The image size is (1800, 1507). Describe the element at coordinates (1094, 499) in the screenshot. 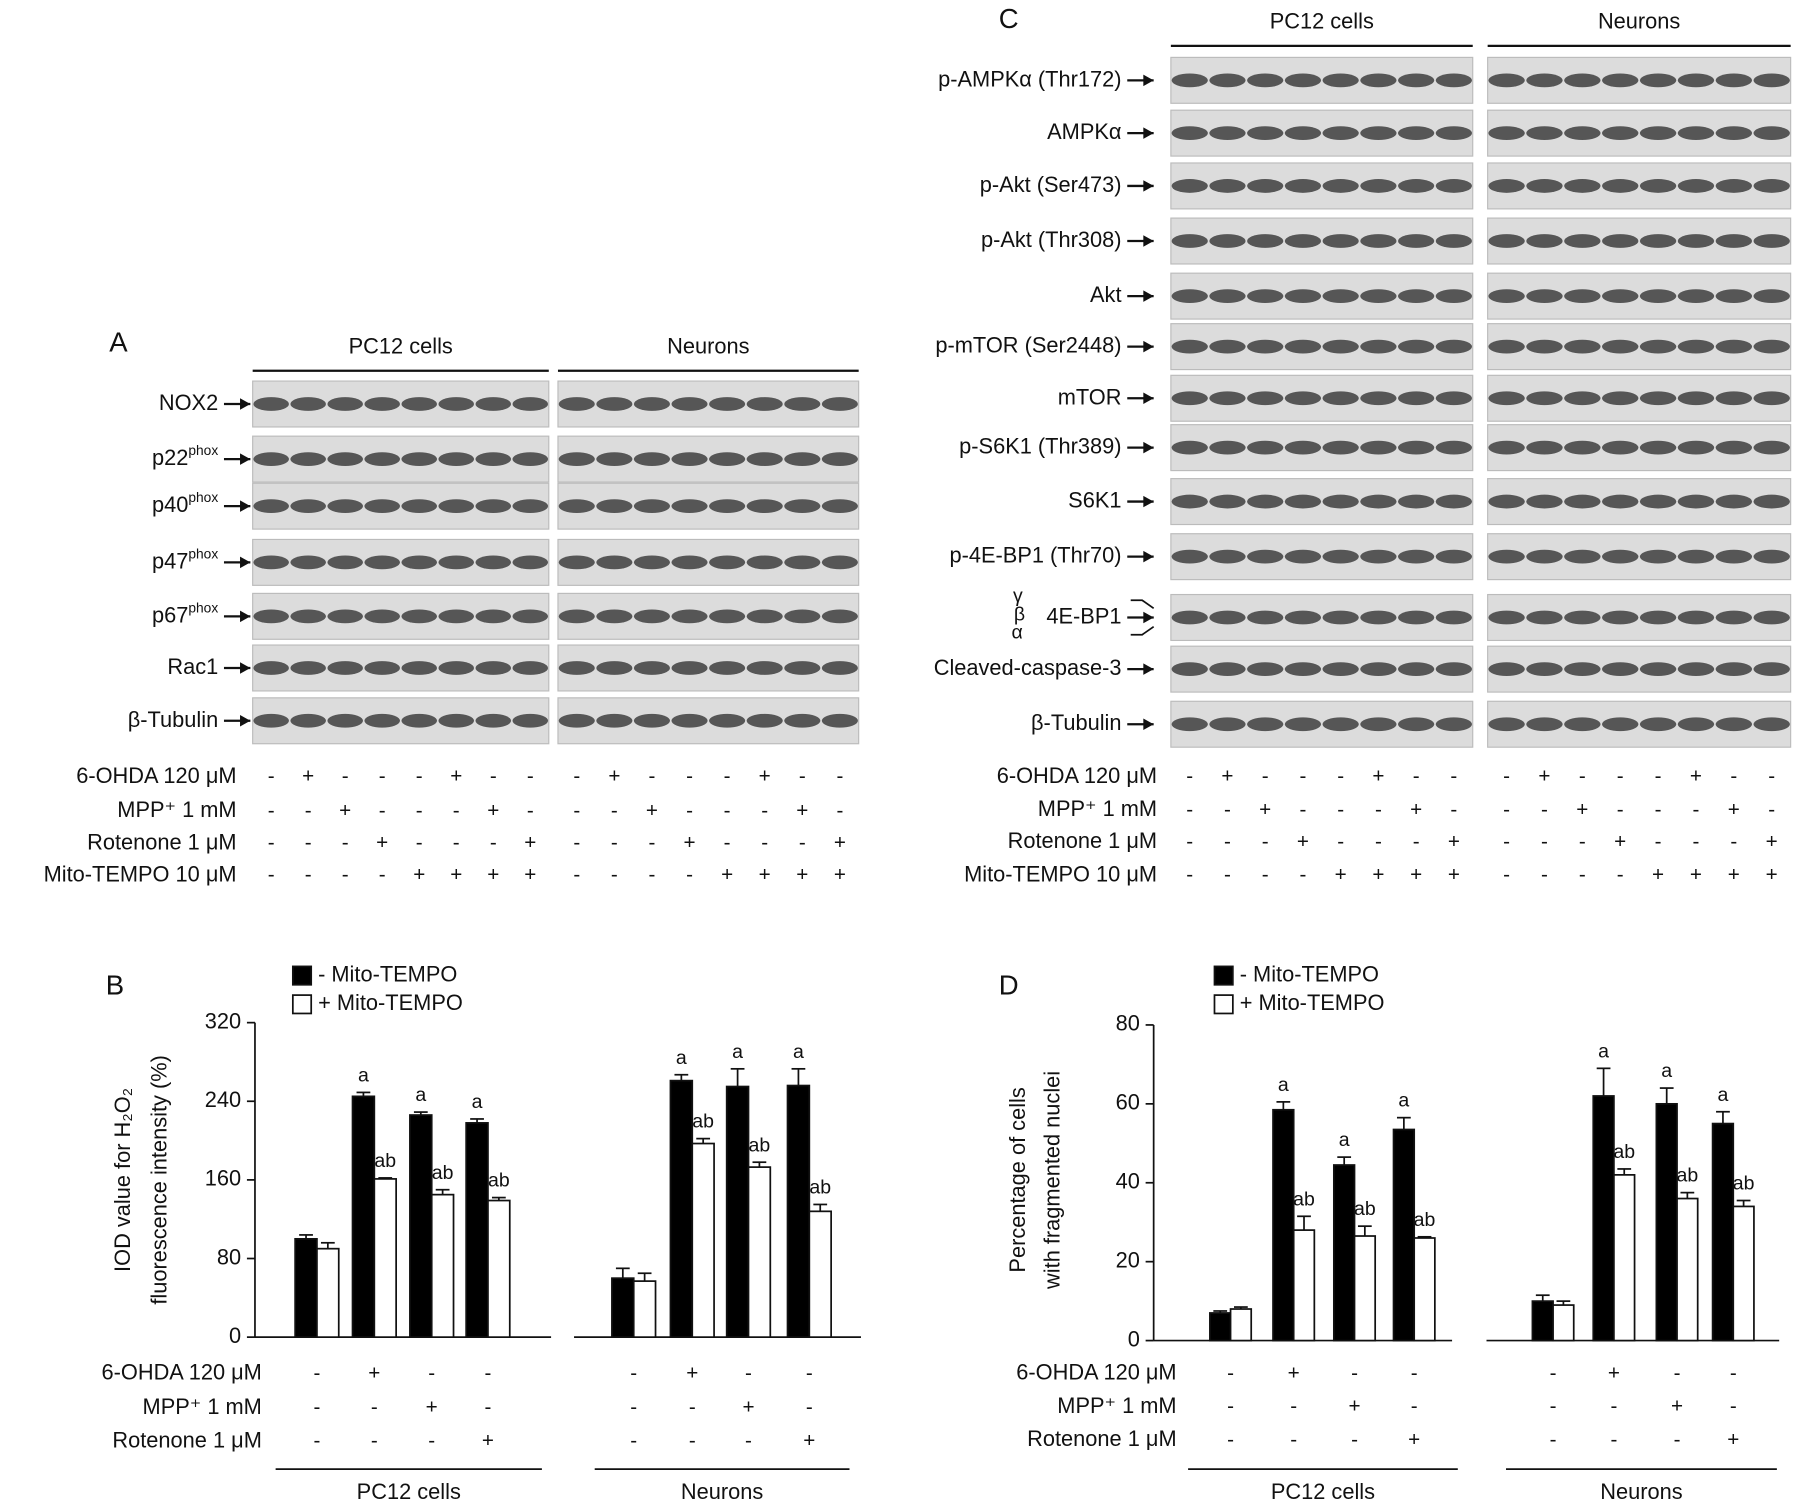

I see `band-label: S6K1` at that location.